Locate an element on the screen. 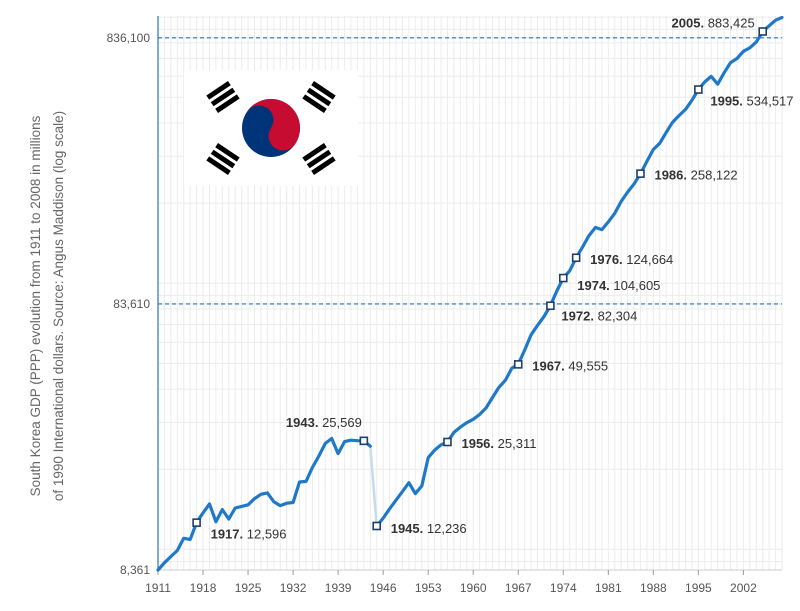 The width and height of the screenshot is (800, 611). annotation-2005: 2005. 883,425 is located at coordinates (713, 22).